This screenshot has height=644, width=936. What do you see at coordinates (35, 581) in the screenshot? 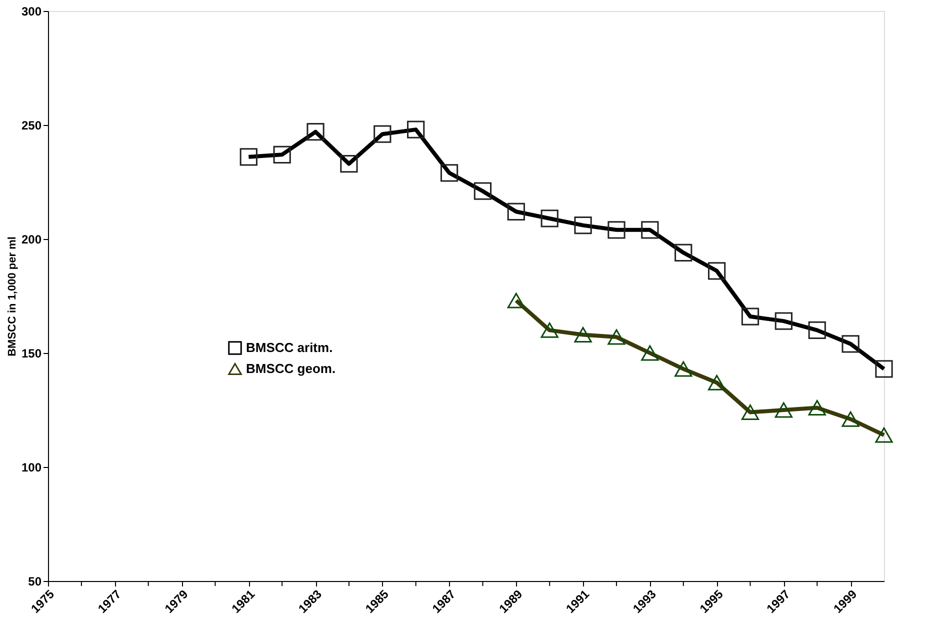
I see `y-tick-label: 50` at bounding box center [35, 581].